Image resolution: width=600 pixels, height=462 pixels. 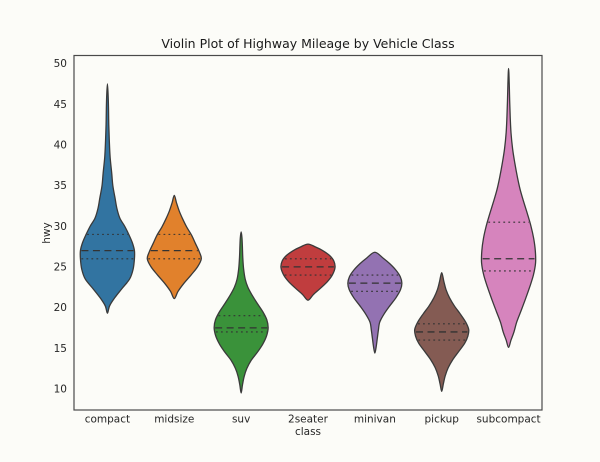 I want to click on y-tick-label: 50, so click(x=60, y=64).